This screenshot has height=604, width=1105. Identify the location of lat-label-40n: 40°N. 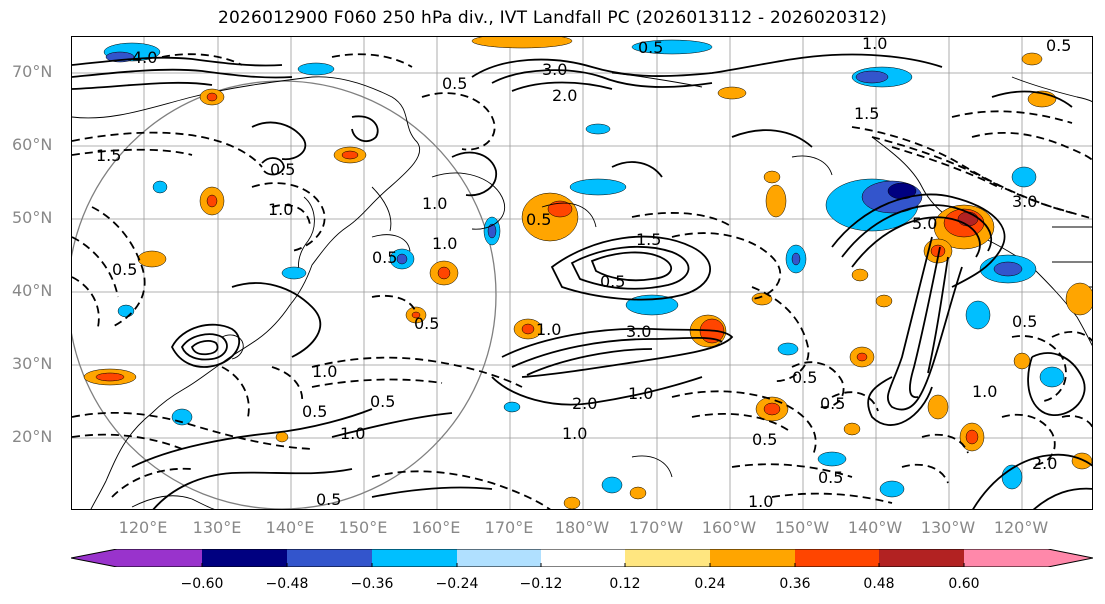
(32, 290).